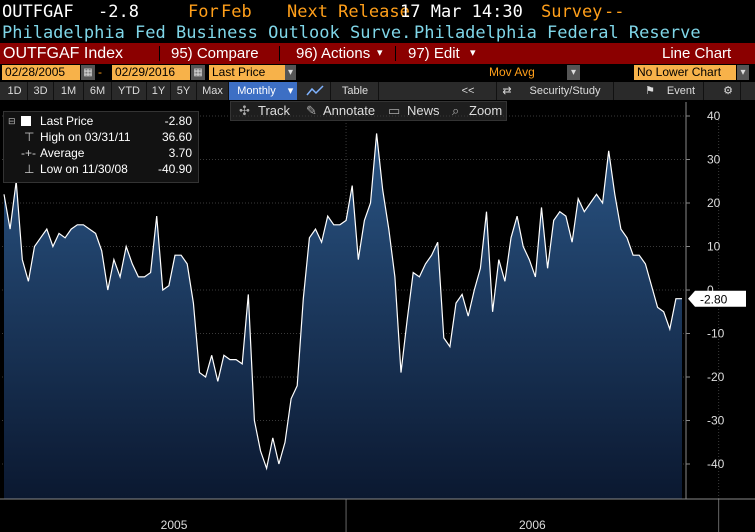 This screenshot has width=755, height=532. What do you see at coordinates (565, 91) in the screenshot?
I see `security-study-button: Security/Study` at bounding box center [565, 91].